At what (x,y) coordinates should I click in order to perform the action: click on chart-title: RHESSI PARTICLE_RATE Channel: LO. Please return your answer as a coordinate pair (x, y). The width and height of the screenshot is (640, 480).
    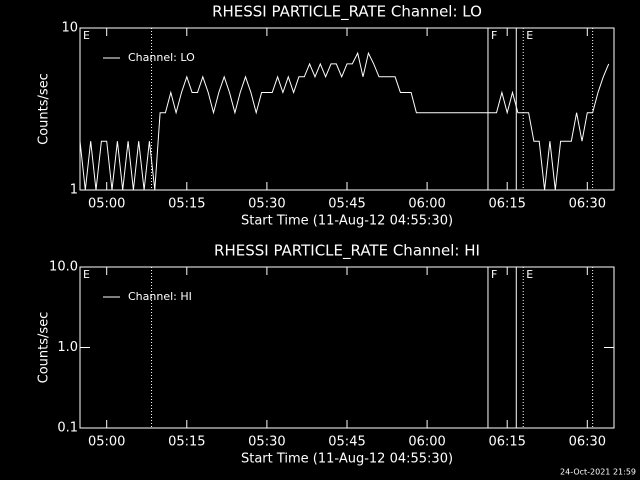
    Looking at the image, I should click on (347, 12).